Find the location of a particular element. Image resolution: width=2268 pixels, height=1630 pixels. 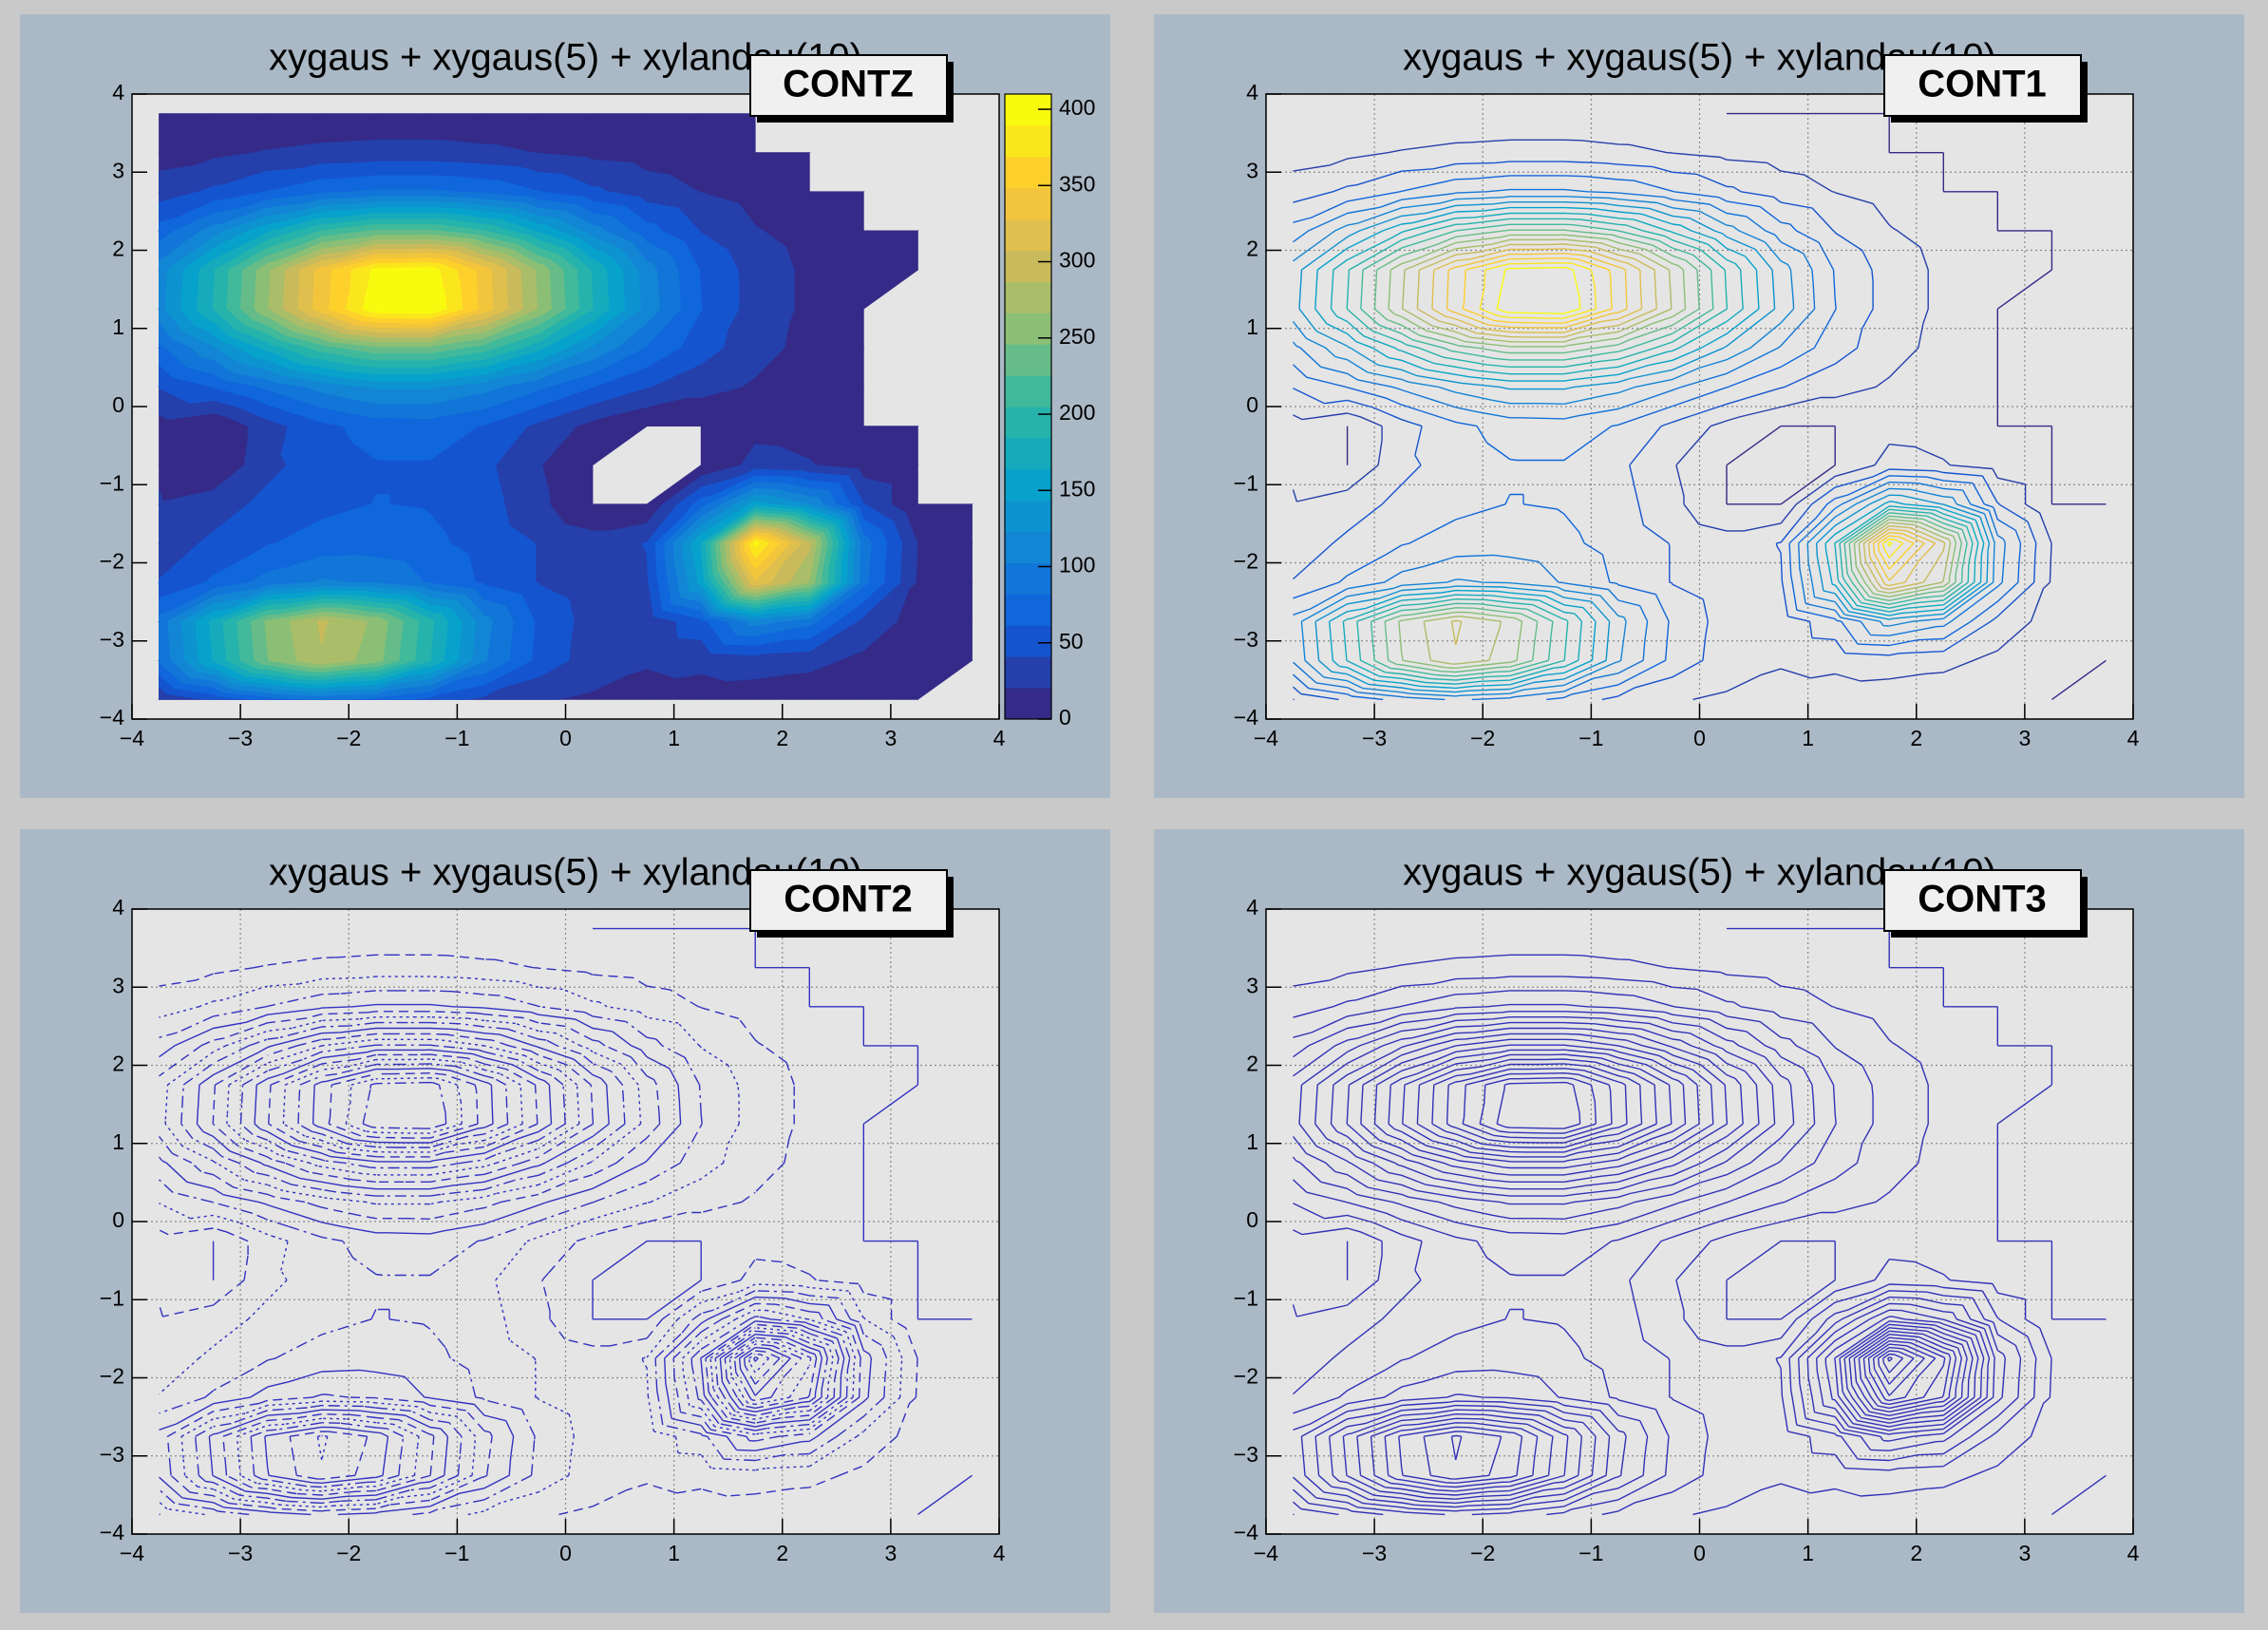

x-tick-label: 3 is located at coordinates (2025, 738).